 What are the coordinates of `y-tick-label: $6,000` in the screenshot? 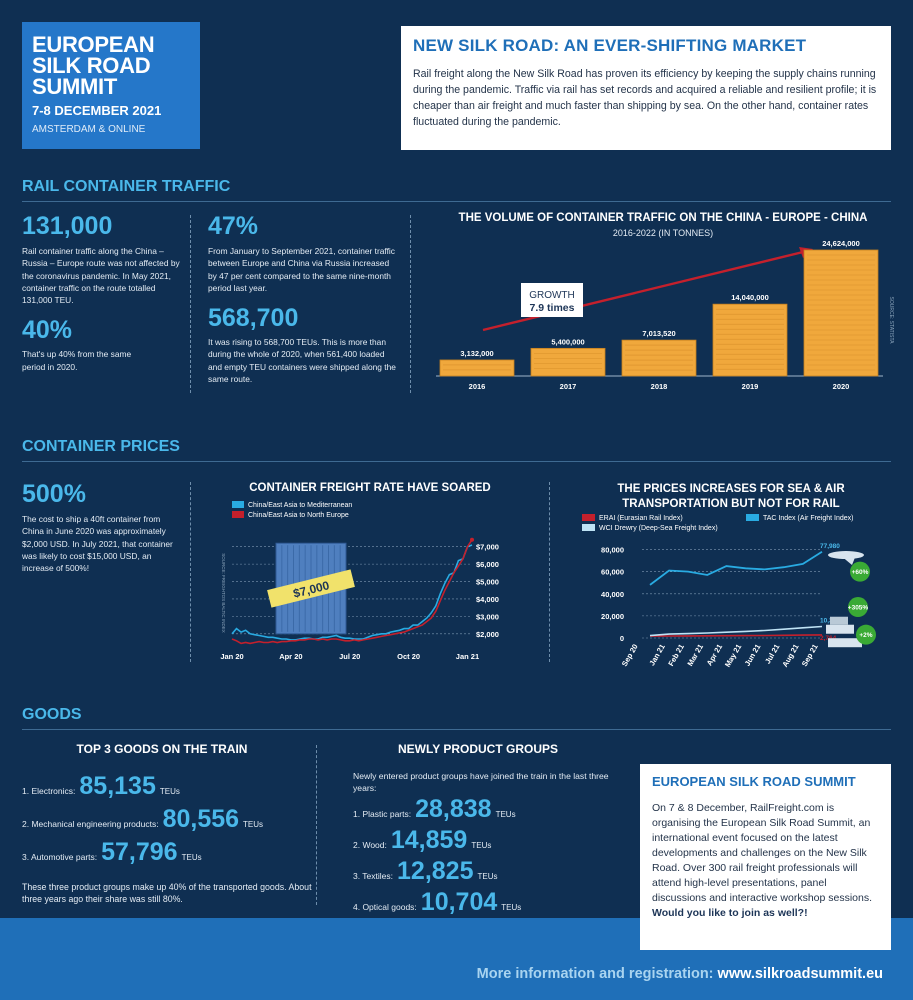 It's located at (487, 564).